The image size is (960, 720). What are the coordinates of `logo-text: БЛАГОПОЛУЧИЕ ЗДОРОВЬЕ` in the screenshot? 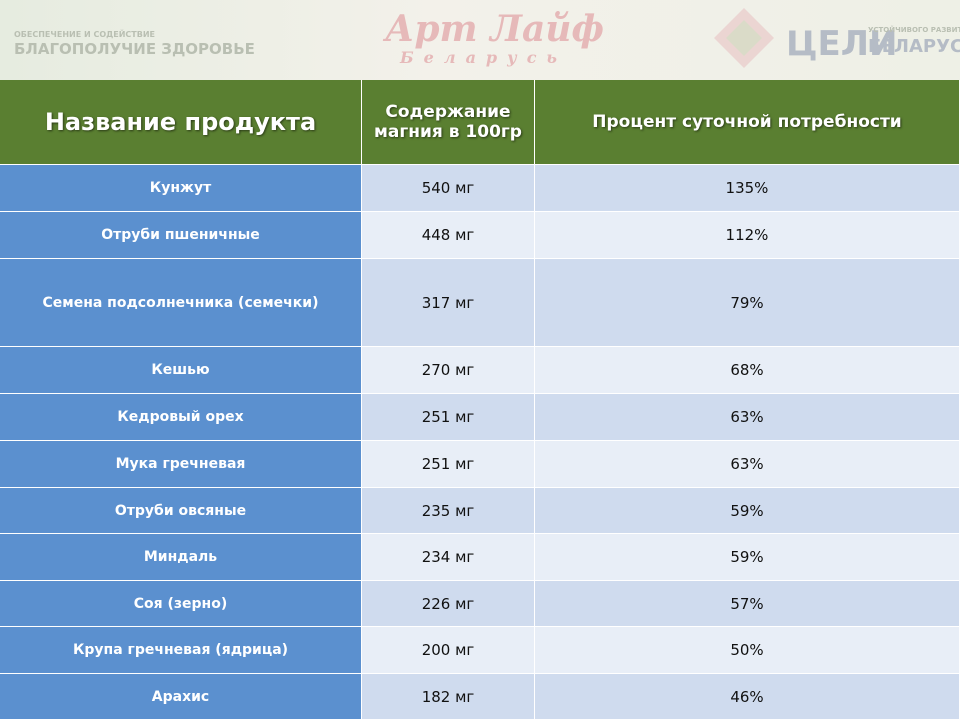 It's located at (134, 49).